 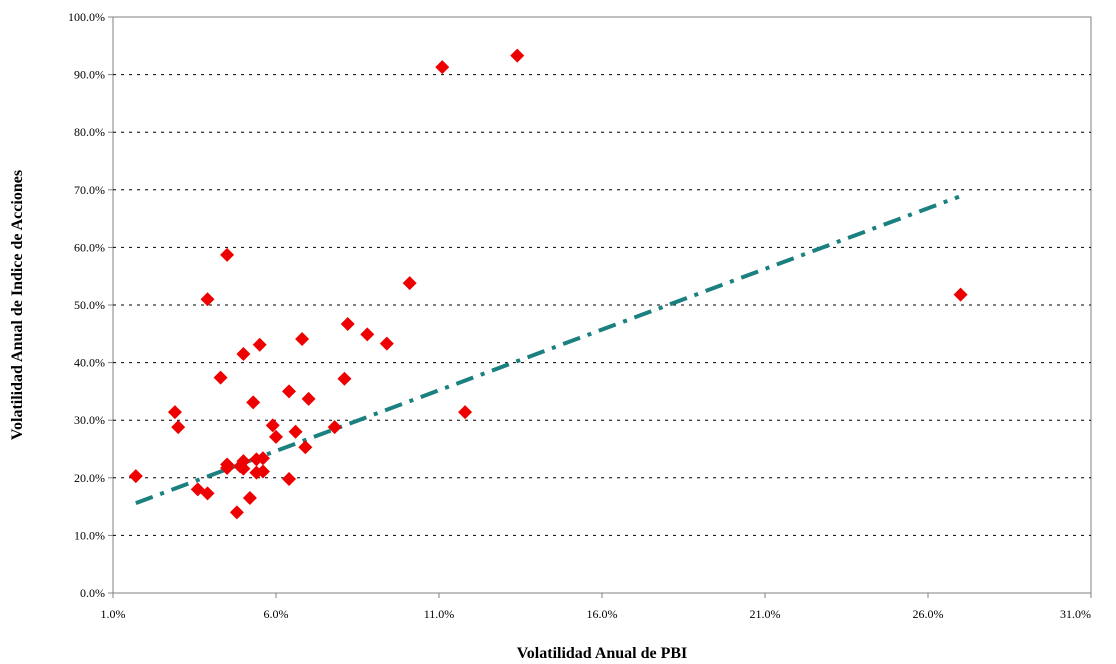 I want to click on x-axis-ticks: 1.0% 6.0% 11.0% 16.0% 21.0% 26.0% 31.0%, so click(x=596, y=607).